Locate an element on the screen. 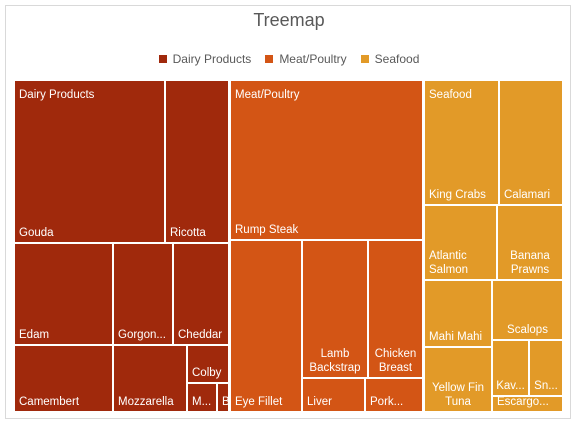 This screenshot has height=426, width=578. group-label-dairy-products: Dairy Products is located at coordinates (57, 95).